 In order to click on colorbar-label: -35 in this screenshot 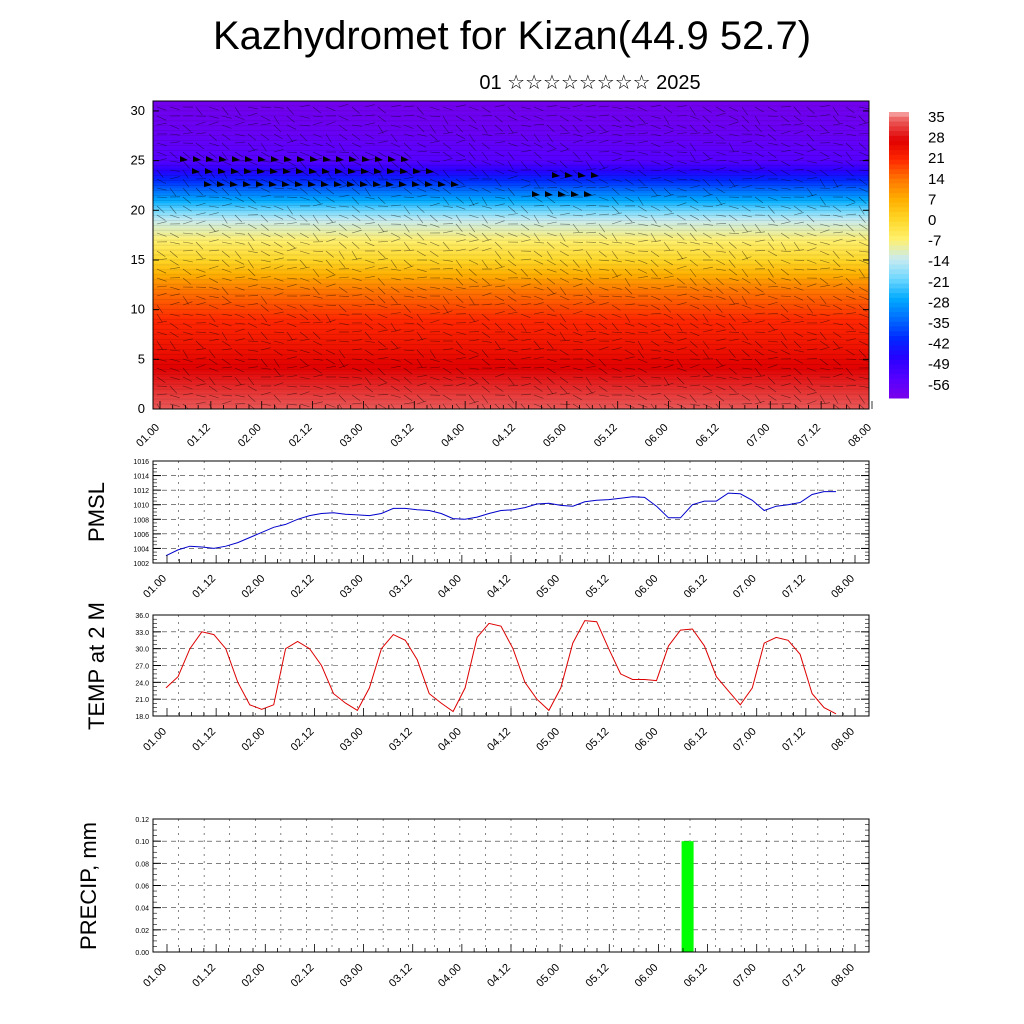, I will do `click(939, 323)`.